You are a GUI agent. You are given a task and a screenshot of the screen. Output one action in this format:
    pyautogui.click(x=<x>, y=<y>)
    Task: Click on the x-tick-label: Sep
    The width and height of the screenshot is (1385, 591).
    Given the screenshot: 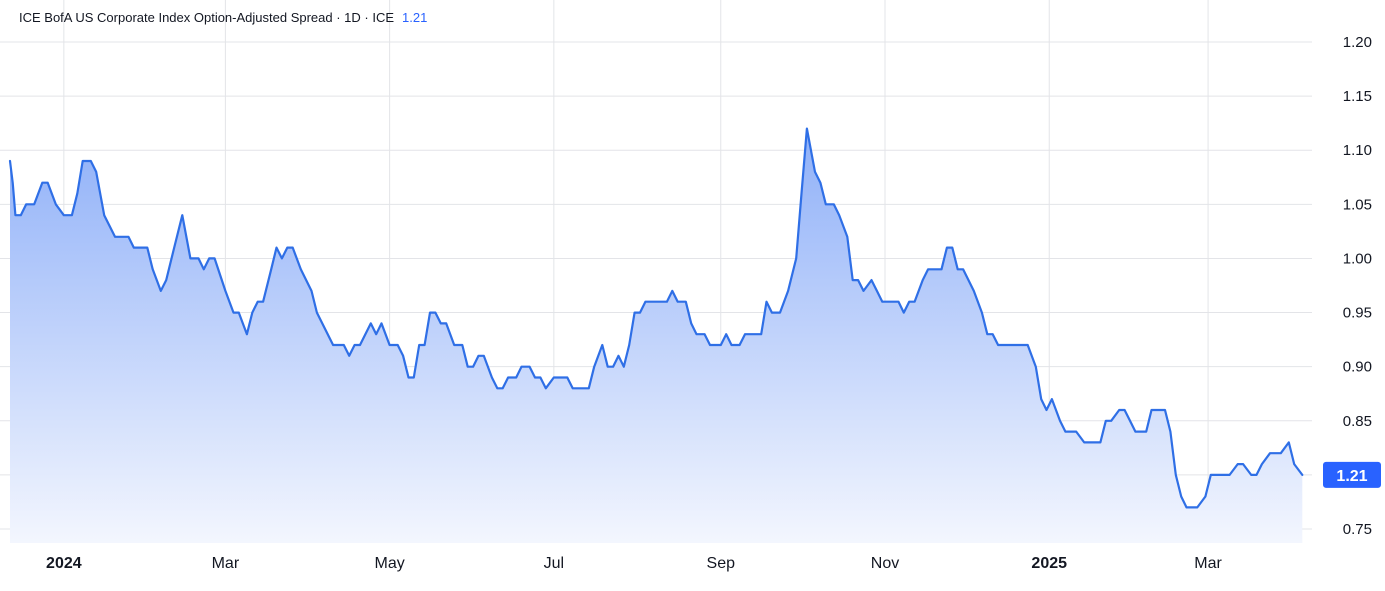 What is the action you would take?
    pyautogui.click(x=721, y=563)
    